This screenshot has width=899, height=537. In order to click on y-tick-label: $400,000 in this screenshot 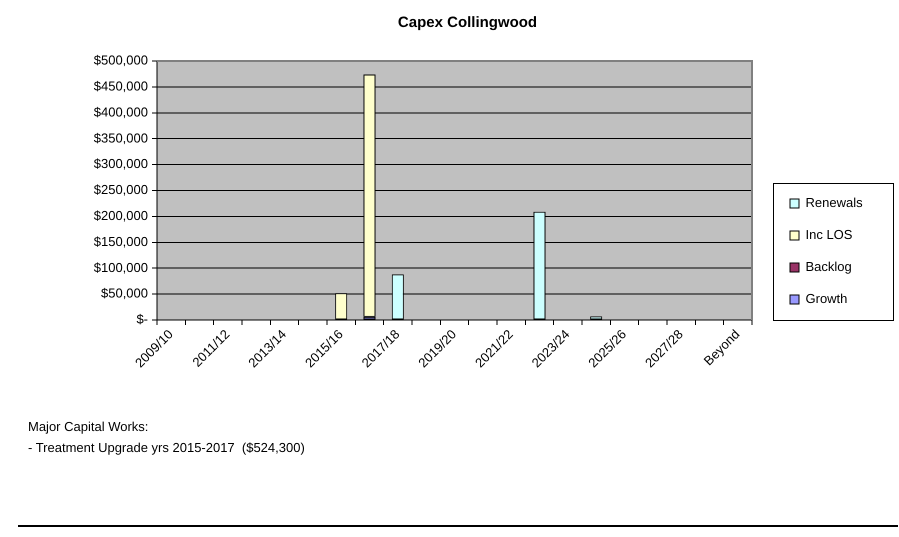, I will do `click(121, 112)`.